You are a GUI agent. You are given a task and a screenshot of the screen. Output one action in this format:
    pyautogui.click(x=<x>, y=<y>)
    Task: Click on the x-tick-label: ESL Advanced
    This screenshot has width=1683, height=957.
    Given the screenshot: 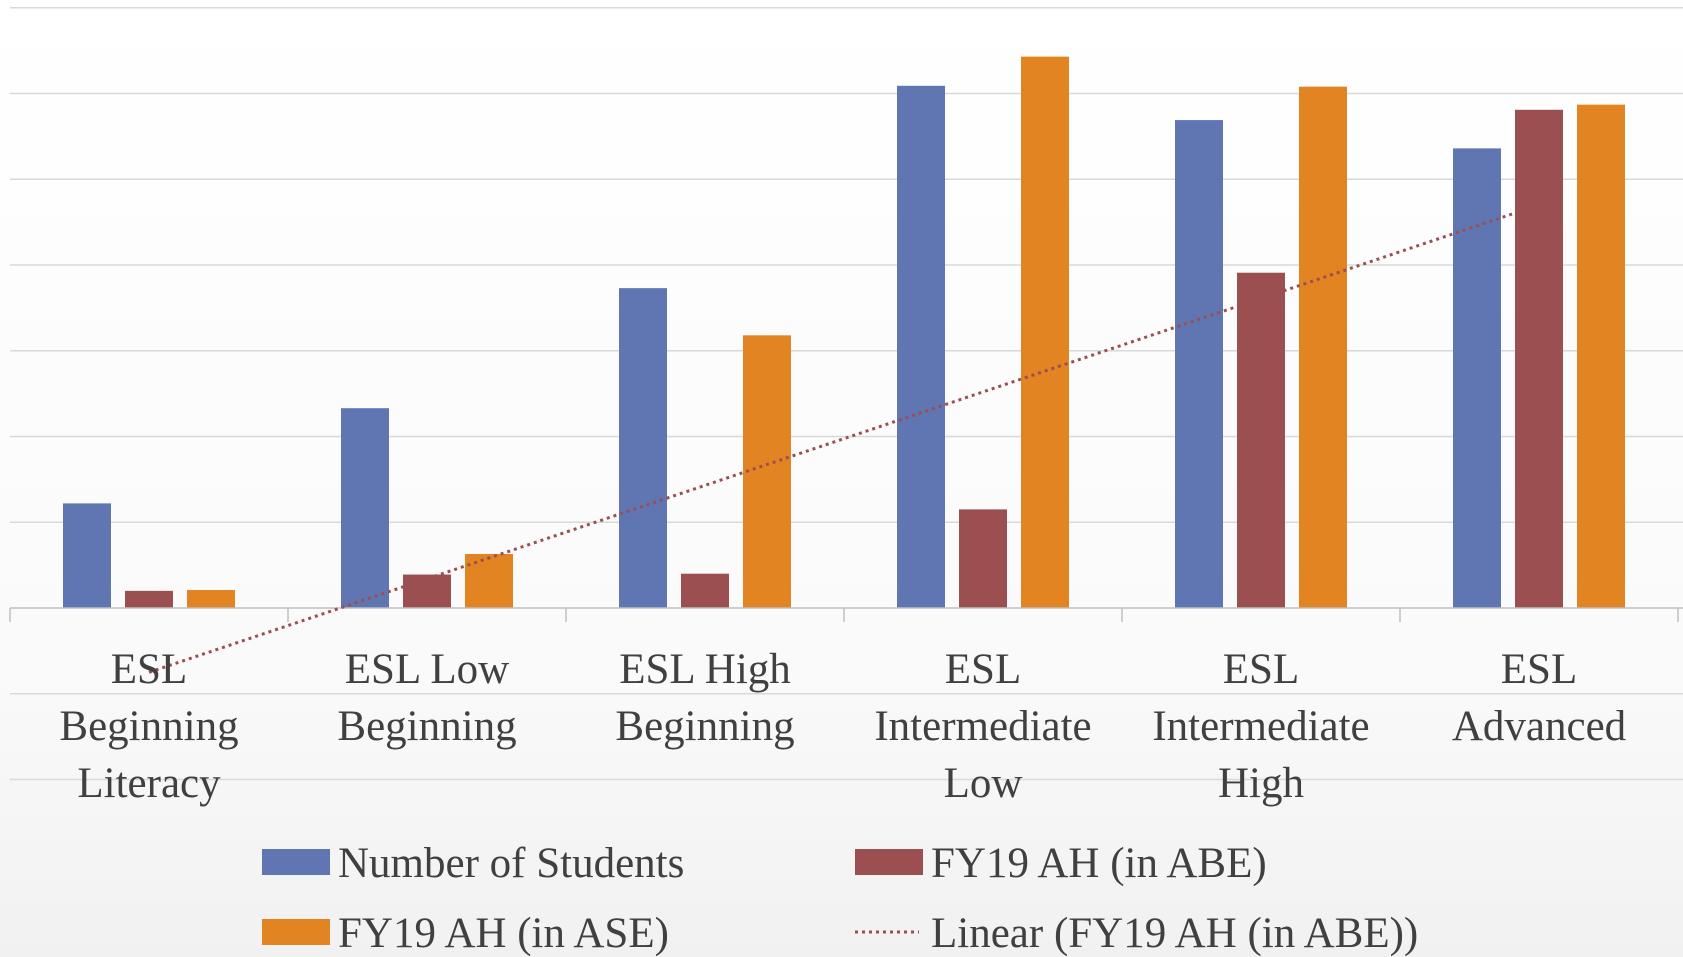 What is the action you would take?
    pyautogui.click(x=1539, y=698)
    